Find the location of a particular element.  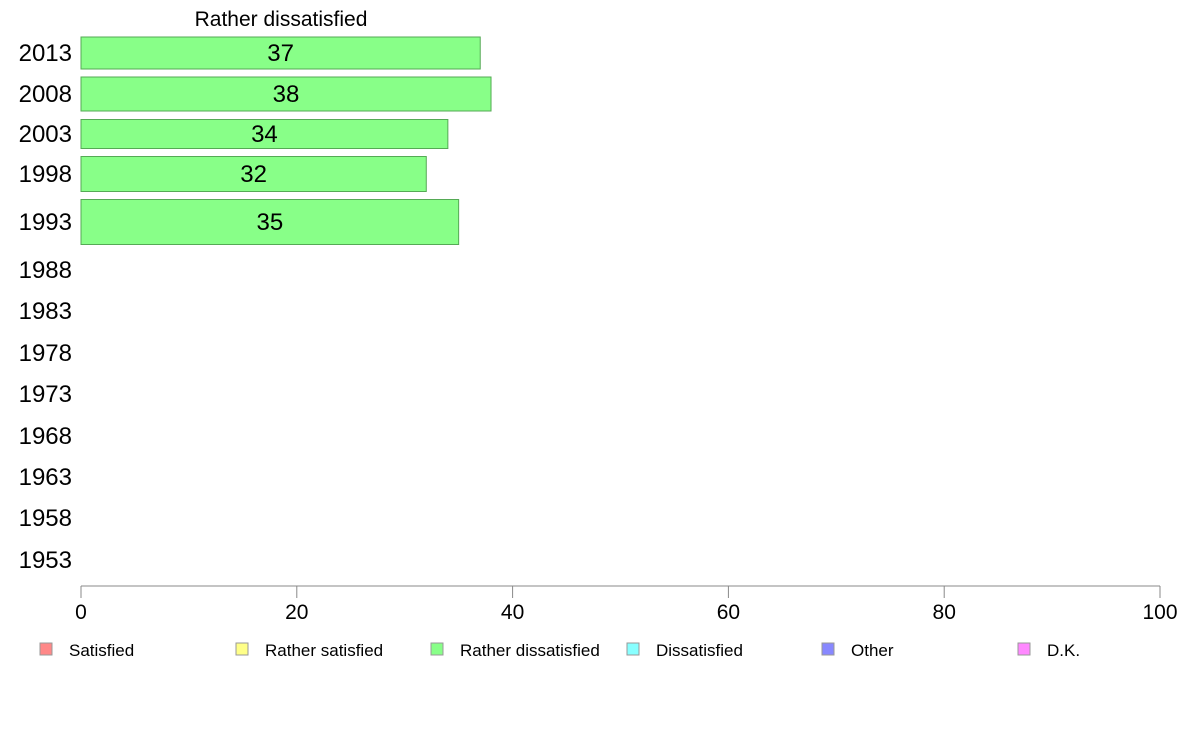

y-tick-label: 1993 is located at coordinates (45, 222).